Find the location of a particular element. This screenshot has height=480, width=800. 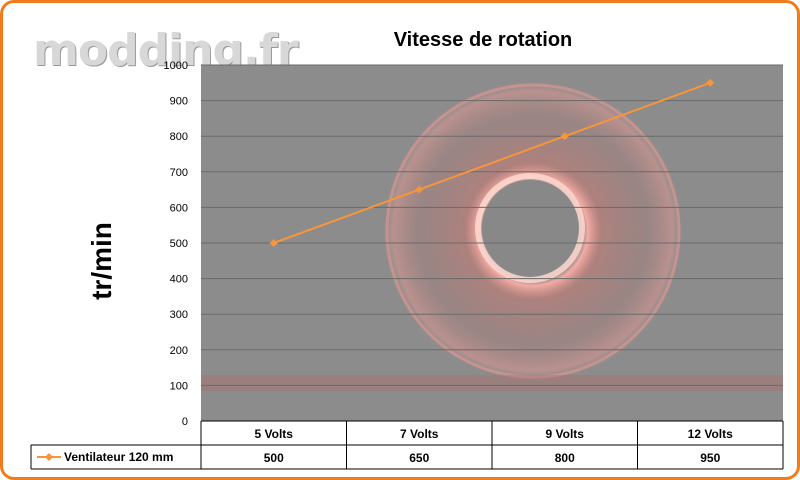

fan-hub-ring is located at coordinates (530, 228).